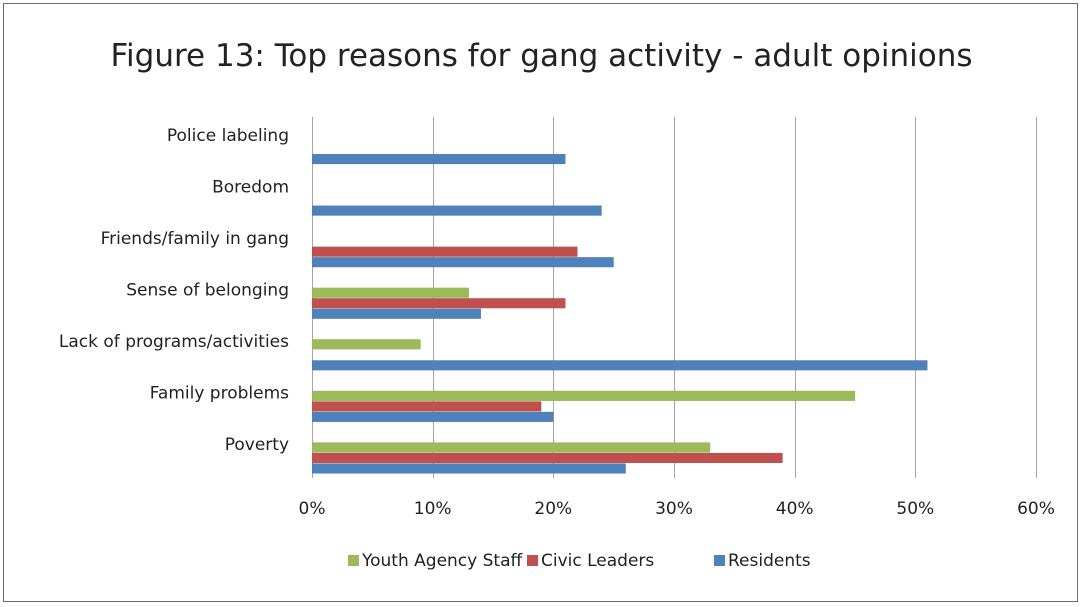  What do you see at coordinates (250, 187) in the screenshot?
I see `category-label: Boredom` at bounding box center [250, 187].